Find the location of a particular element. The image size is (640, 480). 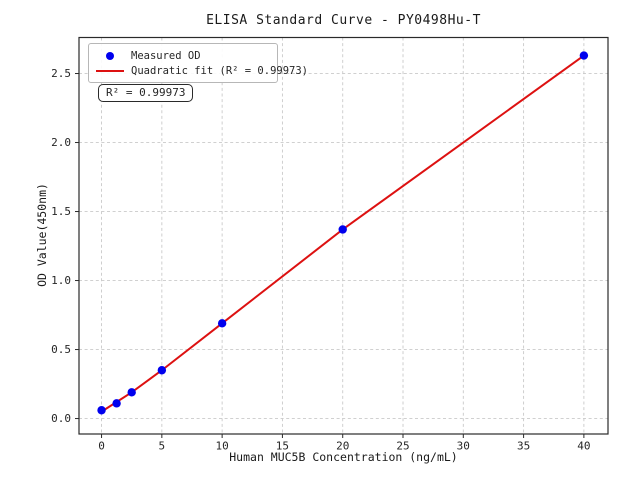

chart-title: ELISA Standard Curve - PY0498Hu-T is located at coordinates (343, 20).